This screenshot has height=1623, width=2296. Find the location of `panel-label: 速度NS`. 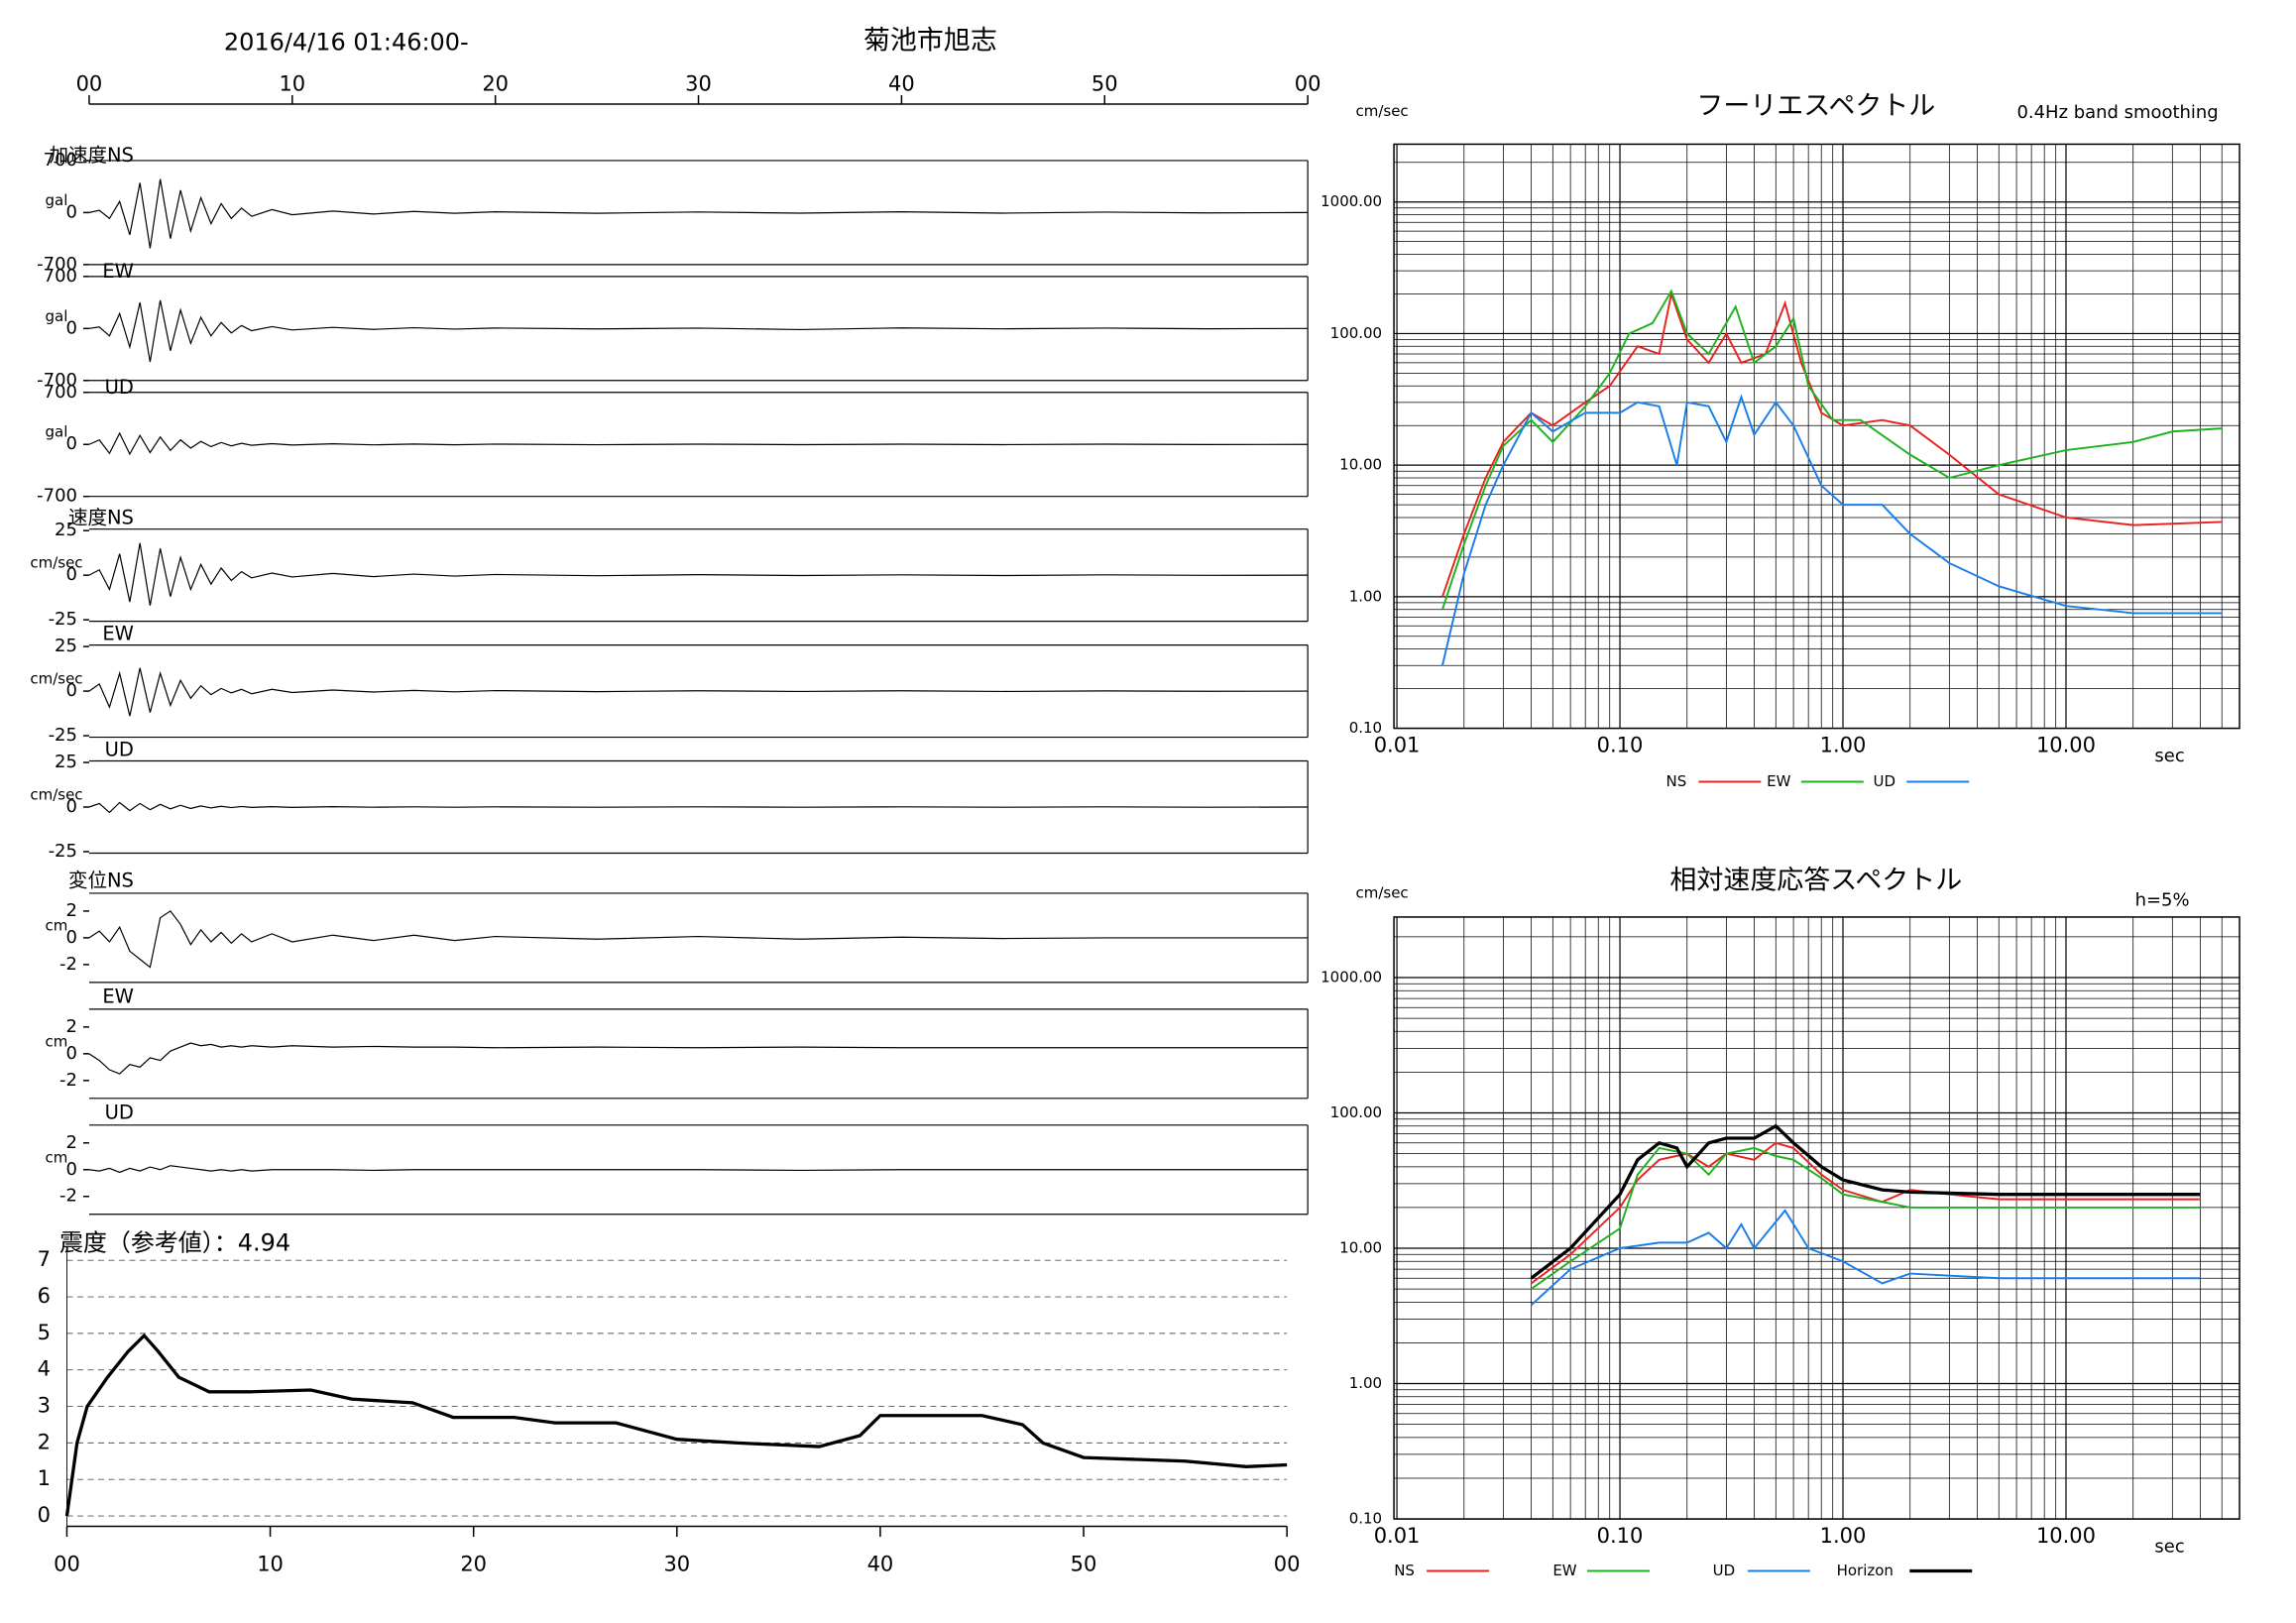

panel-label: 速度NS is located at coordinates (101, 518).